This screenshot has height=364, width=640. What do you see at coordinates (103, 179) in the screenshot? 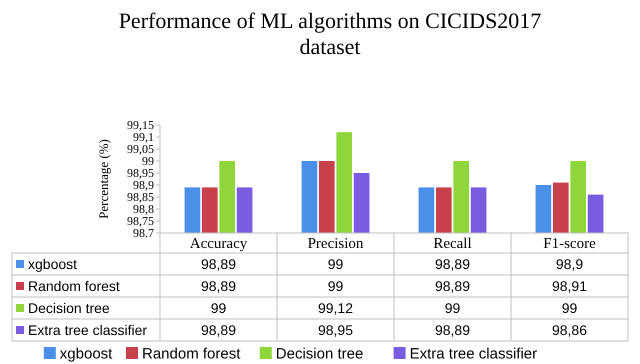
I see `y-axis-title: Percentage (%)` at bounding box center [103, 179].